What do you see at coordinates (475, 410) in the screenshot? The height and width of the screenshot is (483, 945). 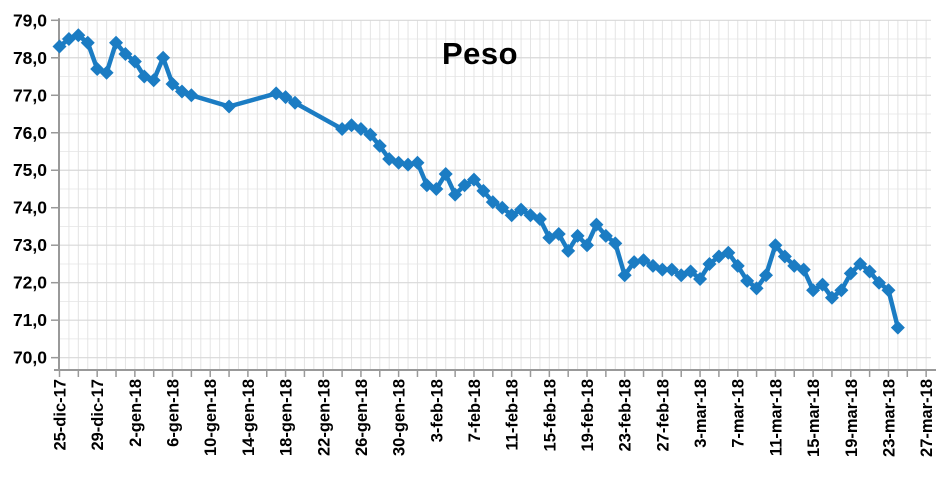 I see `x-tick-label: 7-feb-18` at bounding box center [475, 410].